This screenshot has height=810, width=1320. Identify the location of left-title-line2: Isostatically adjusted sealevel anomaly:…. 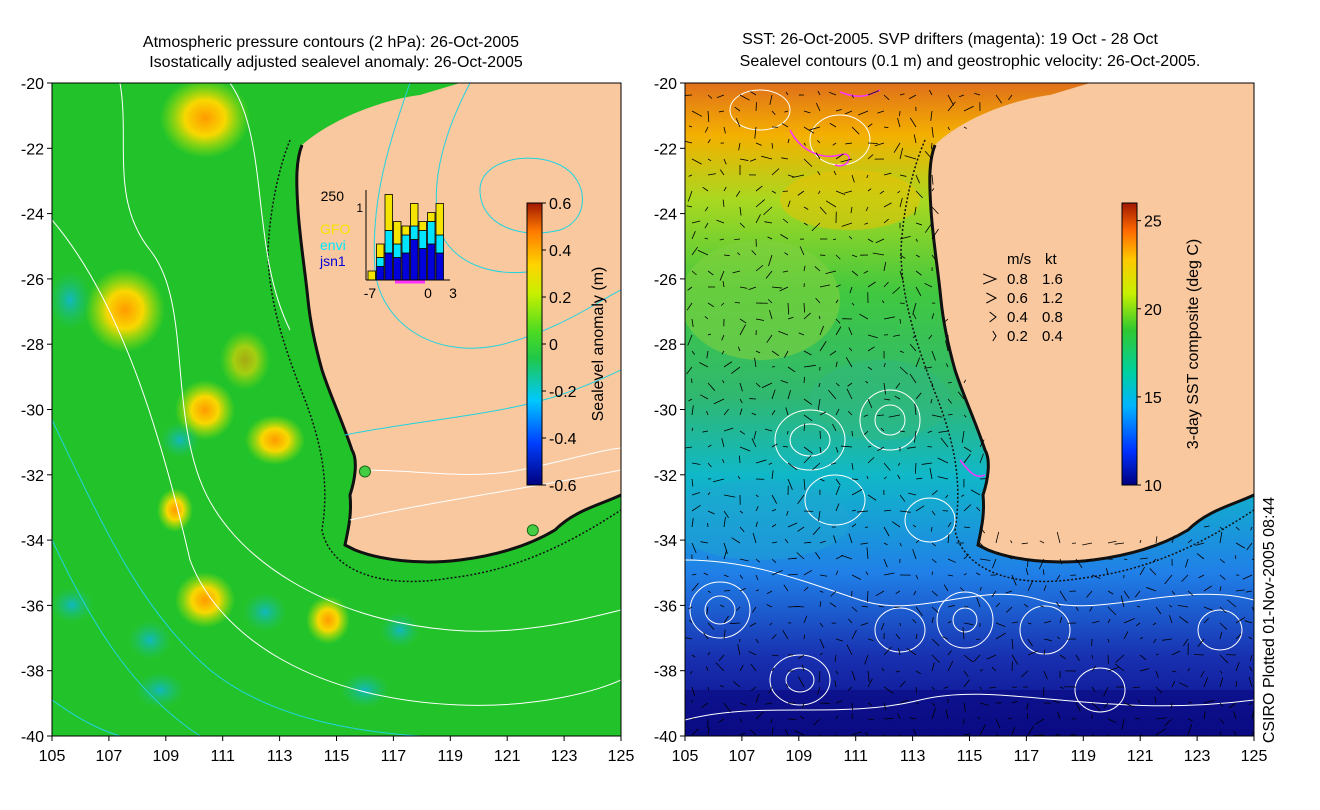
(336, 62).